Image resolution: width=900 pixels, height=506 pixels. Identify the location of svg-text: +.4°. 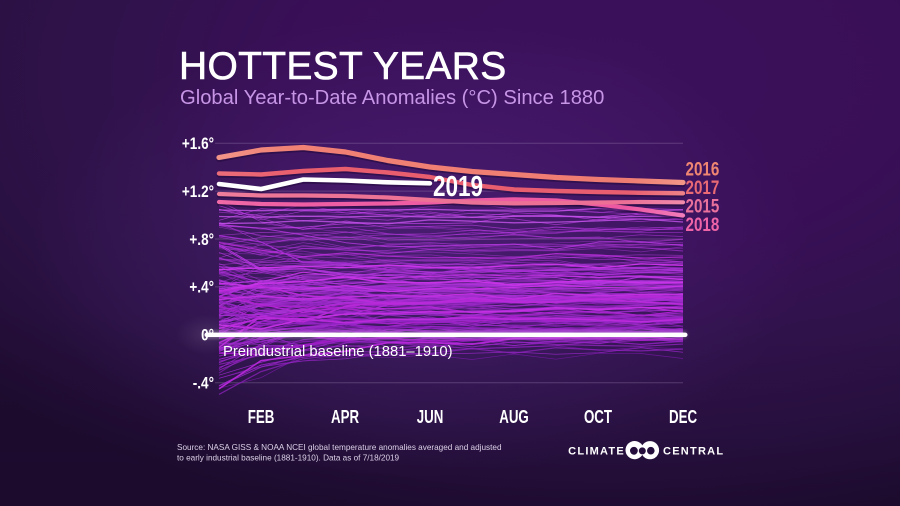
(201, 287).